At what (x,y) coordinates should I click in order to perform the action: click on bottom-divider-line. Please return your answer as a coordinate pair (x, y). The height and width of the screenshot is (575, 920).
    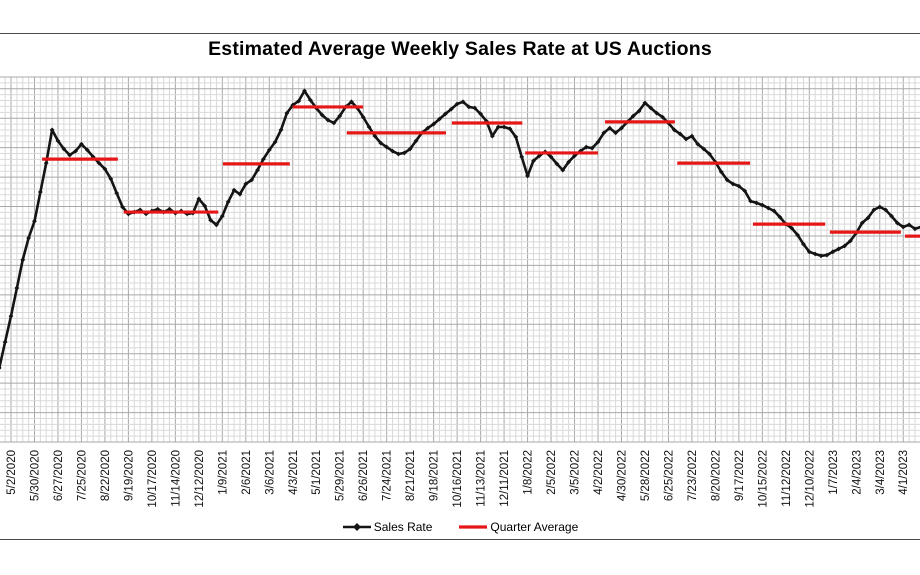
    Looking at the image, I should click on (460, 539).